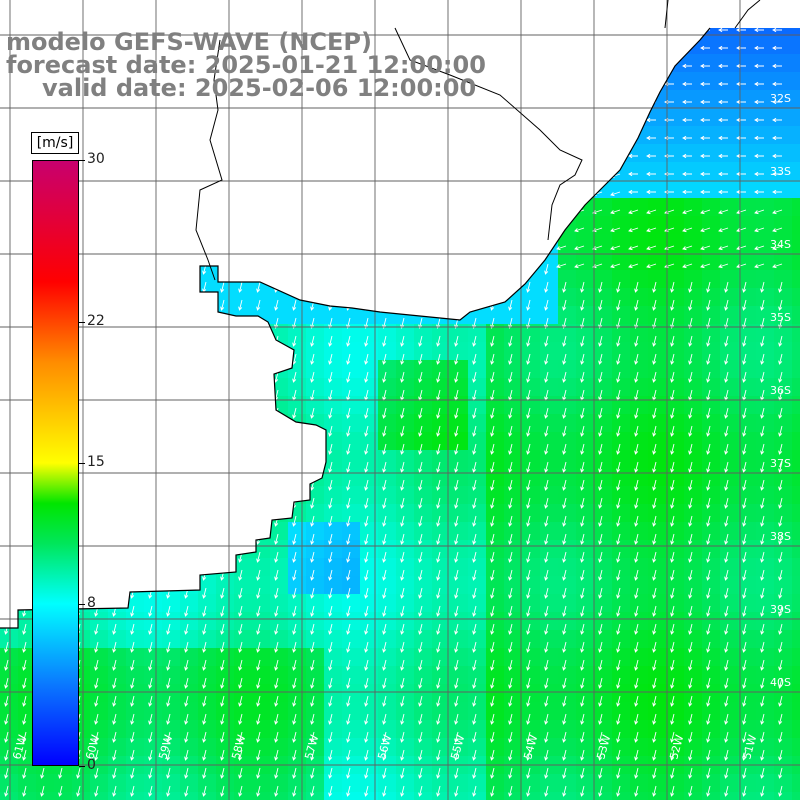 The width and height of the screenshot is (800, 800). I want to click on latitude-labels: 32S 33S 34S 35S 36S 37S 38S 39S 40S, so click(780, 390).